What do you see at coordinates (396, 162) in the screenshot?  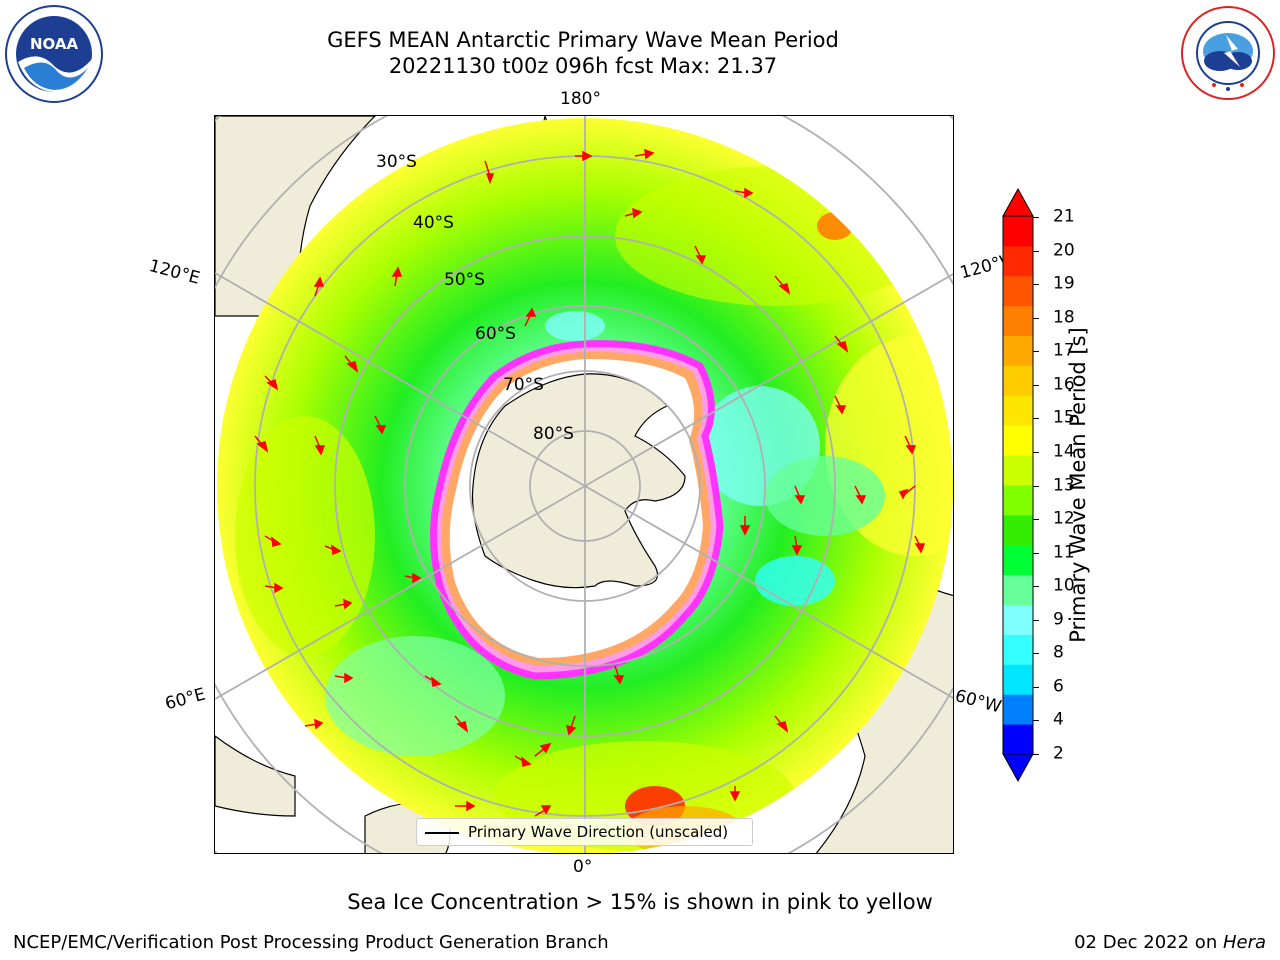 I see `lat-label-30s: 30°S` at bounding box center [396, 162].